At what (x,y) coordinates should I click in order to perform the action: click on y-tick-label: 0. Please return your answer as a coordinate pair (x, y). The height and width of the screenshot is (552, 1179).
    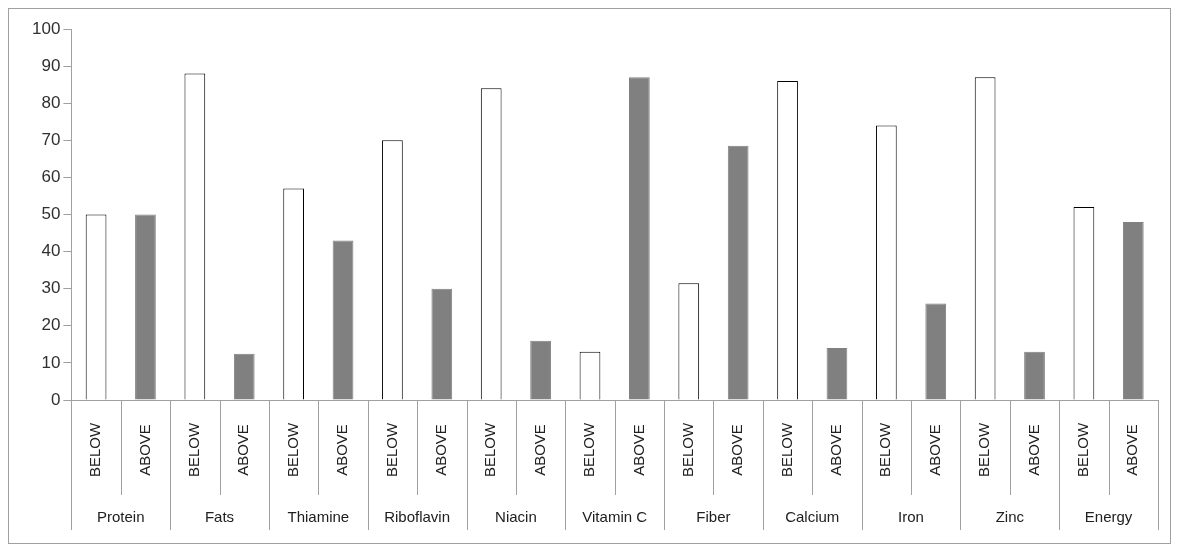
    Looking at the image, I should click on (55, 399).